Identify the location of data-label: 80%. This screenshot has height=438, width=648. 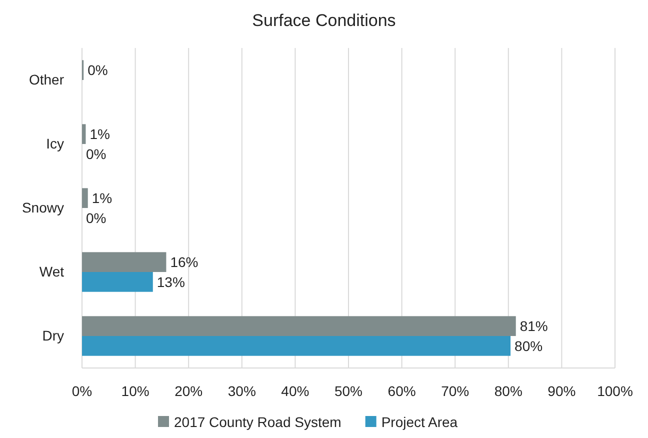
(528, 346).